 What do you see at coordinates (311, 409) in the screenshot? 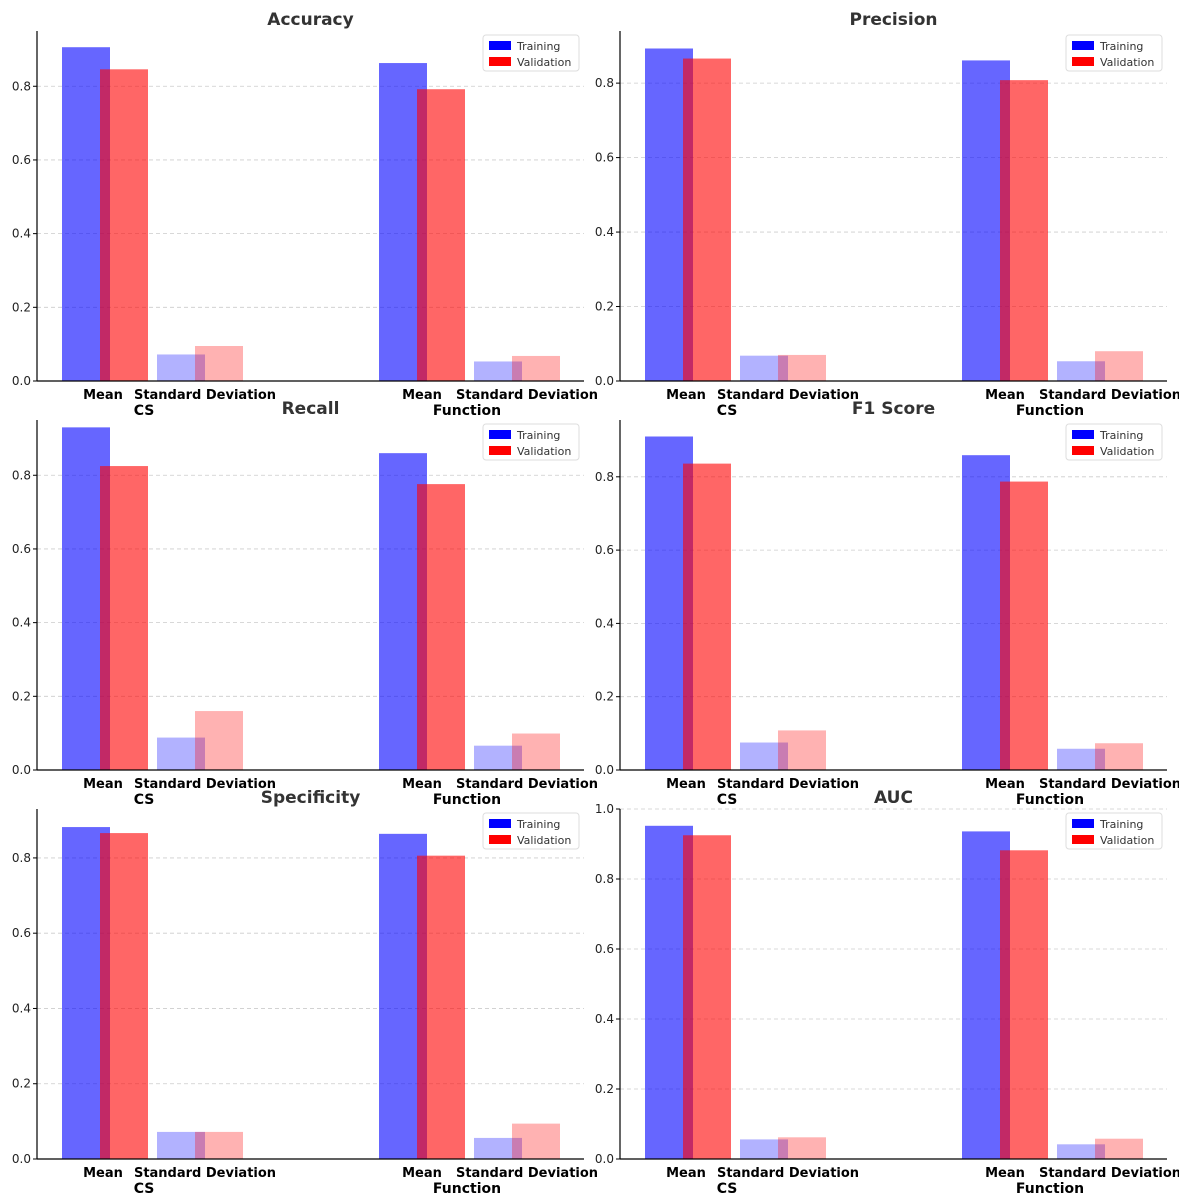
I see `chart-title: Recall` at bounding box center [311, 409].